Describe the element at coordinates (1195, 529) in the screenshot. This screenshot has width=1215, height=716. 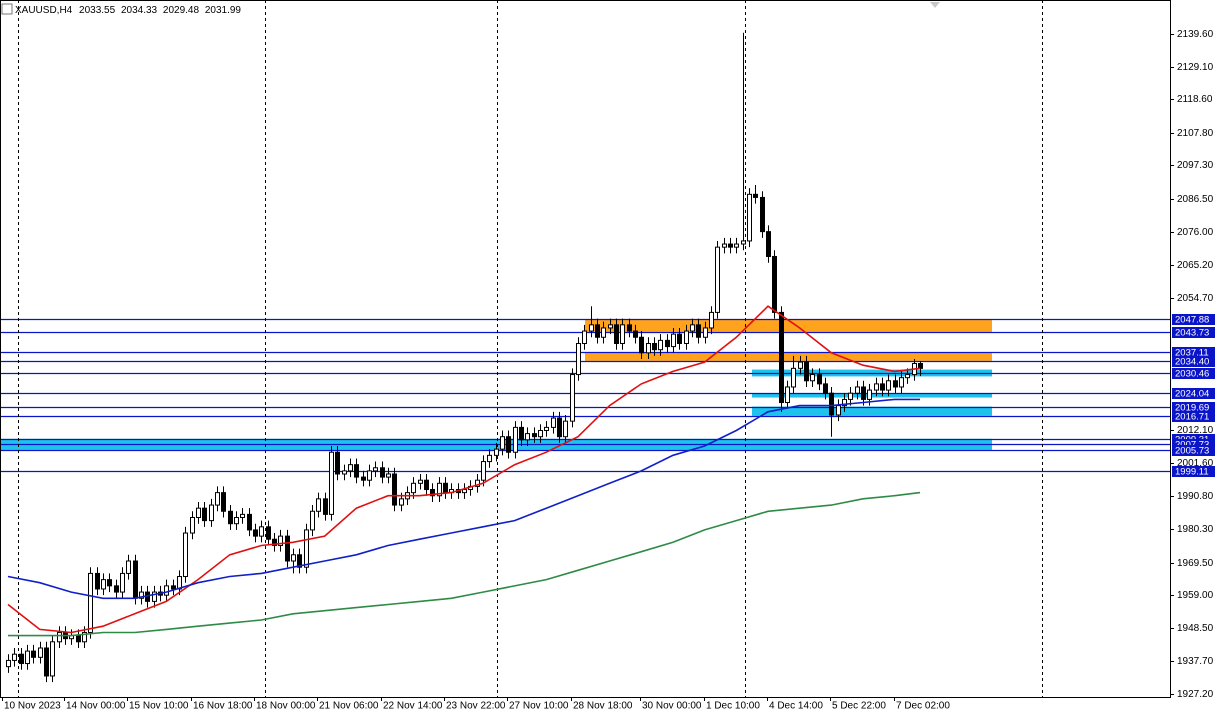
I see `y-tick-label: 1980.30` at that location.